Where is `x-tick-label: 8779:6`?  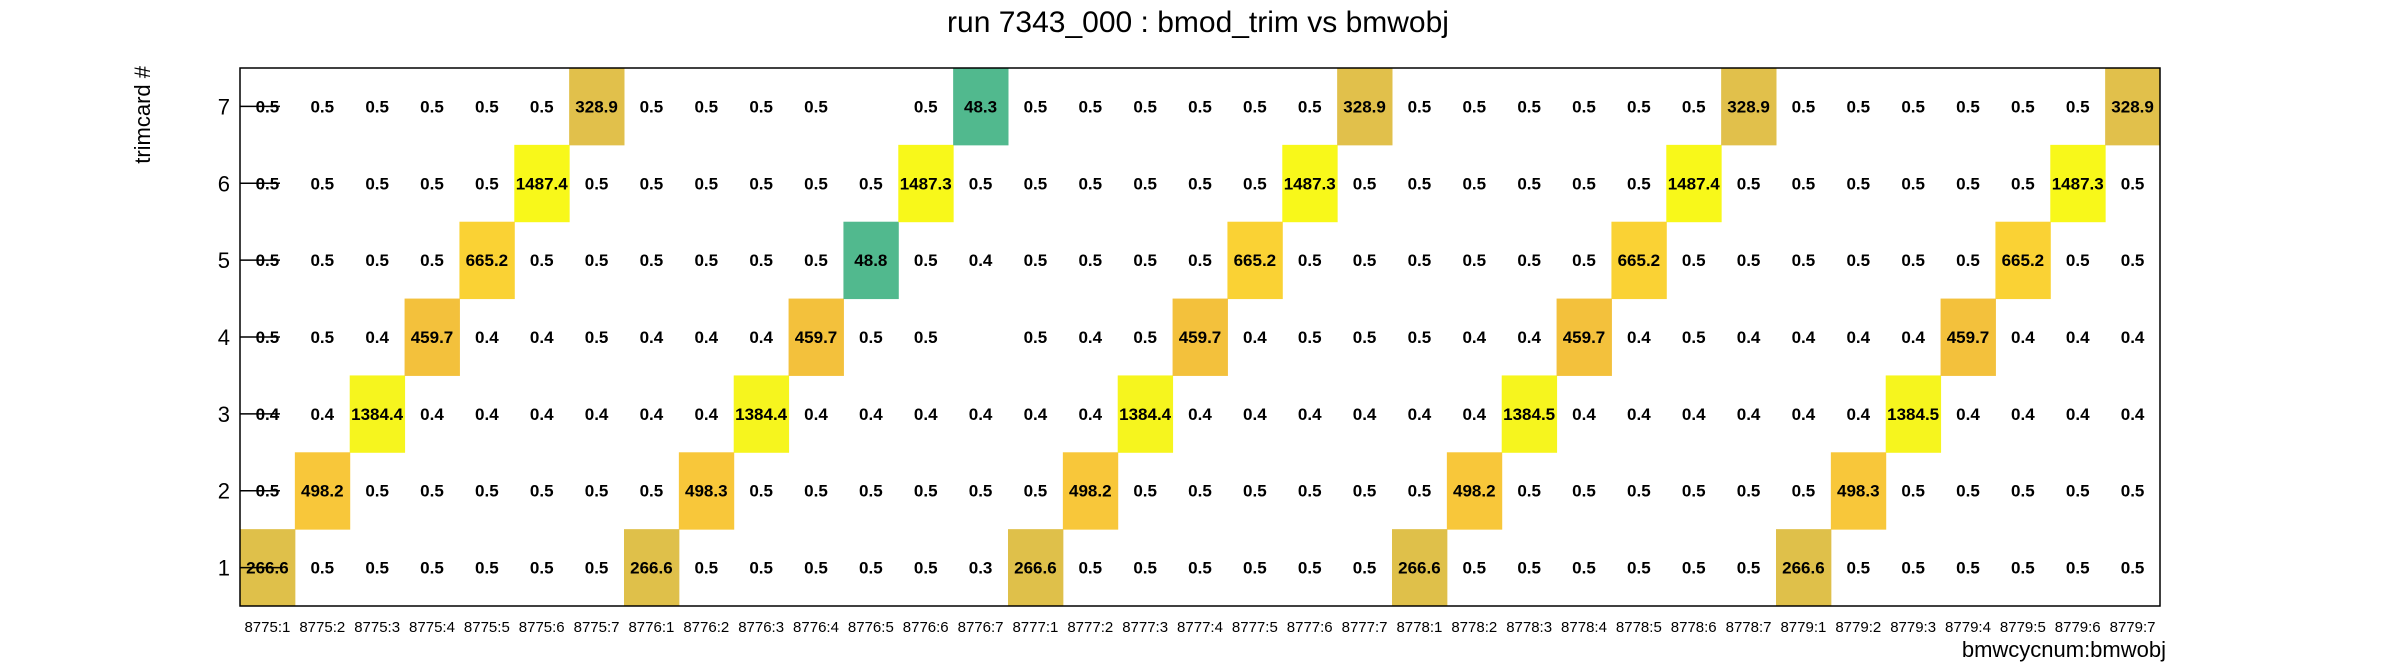
x-tick-label: 8779:6 is located at coordinates (2078, 627).